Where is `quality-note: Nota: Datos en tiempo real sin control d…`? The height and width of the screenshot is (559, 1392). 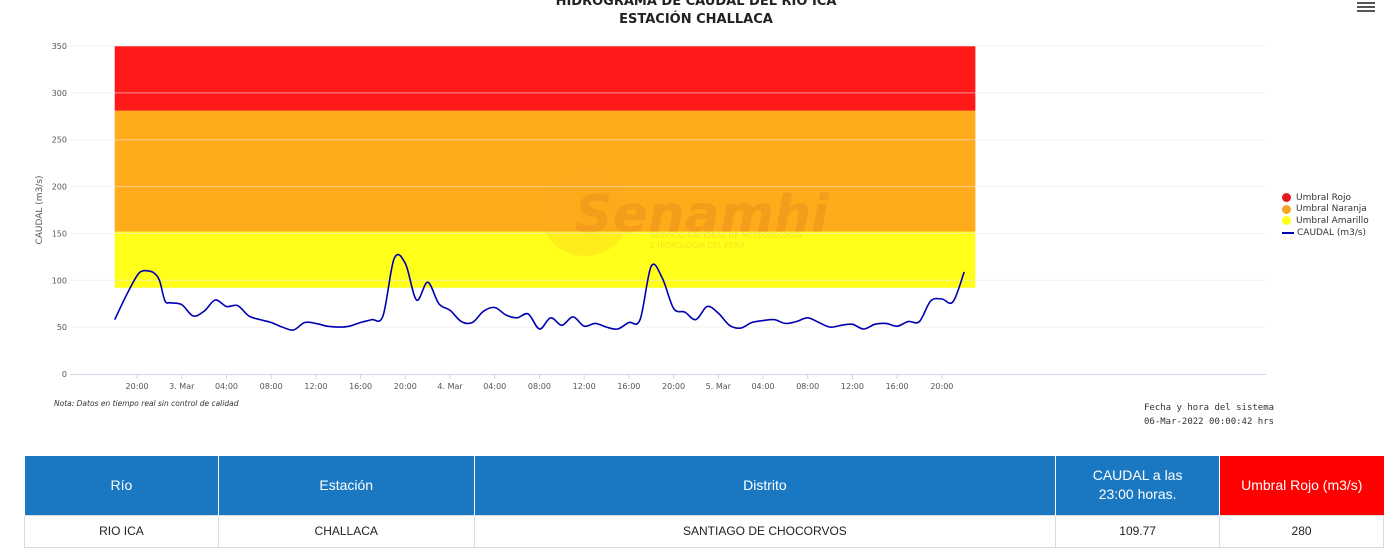
quality-note: Nota: Datos en tiempo real sin control d… is located at coordinates (146, 403).